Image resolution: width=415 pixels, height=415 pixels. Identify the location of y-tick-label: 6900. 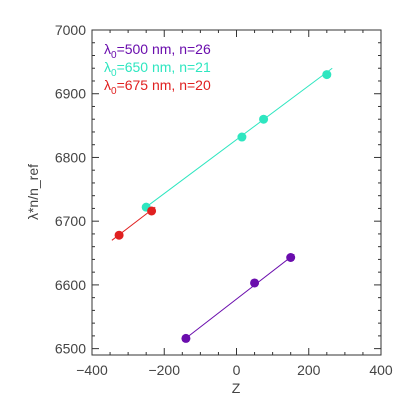
(70, 94).